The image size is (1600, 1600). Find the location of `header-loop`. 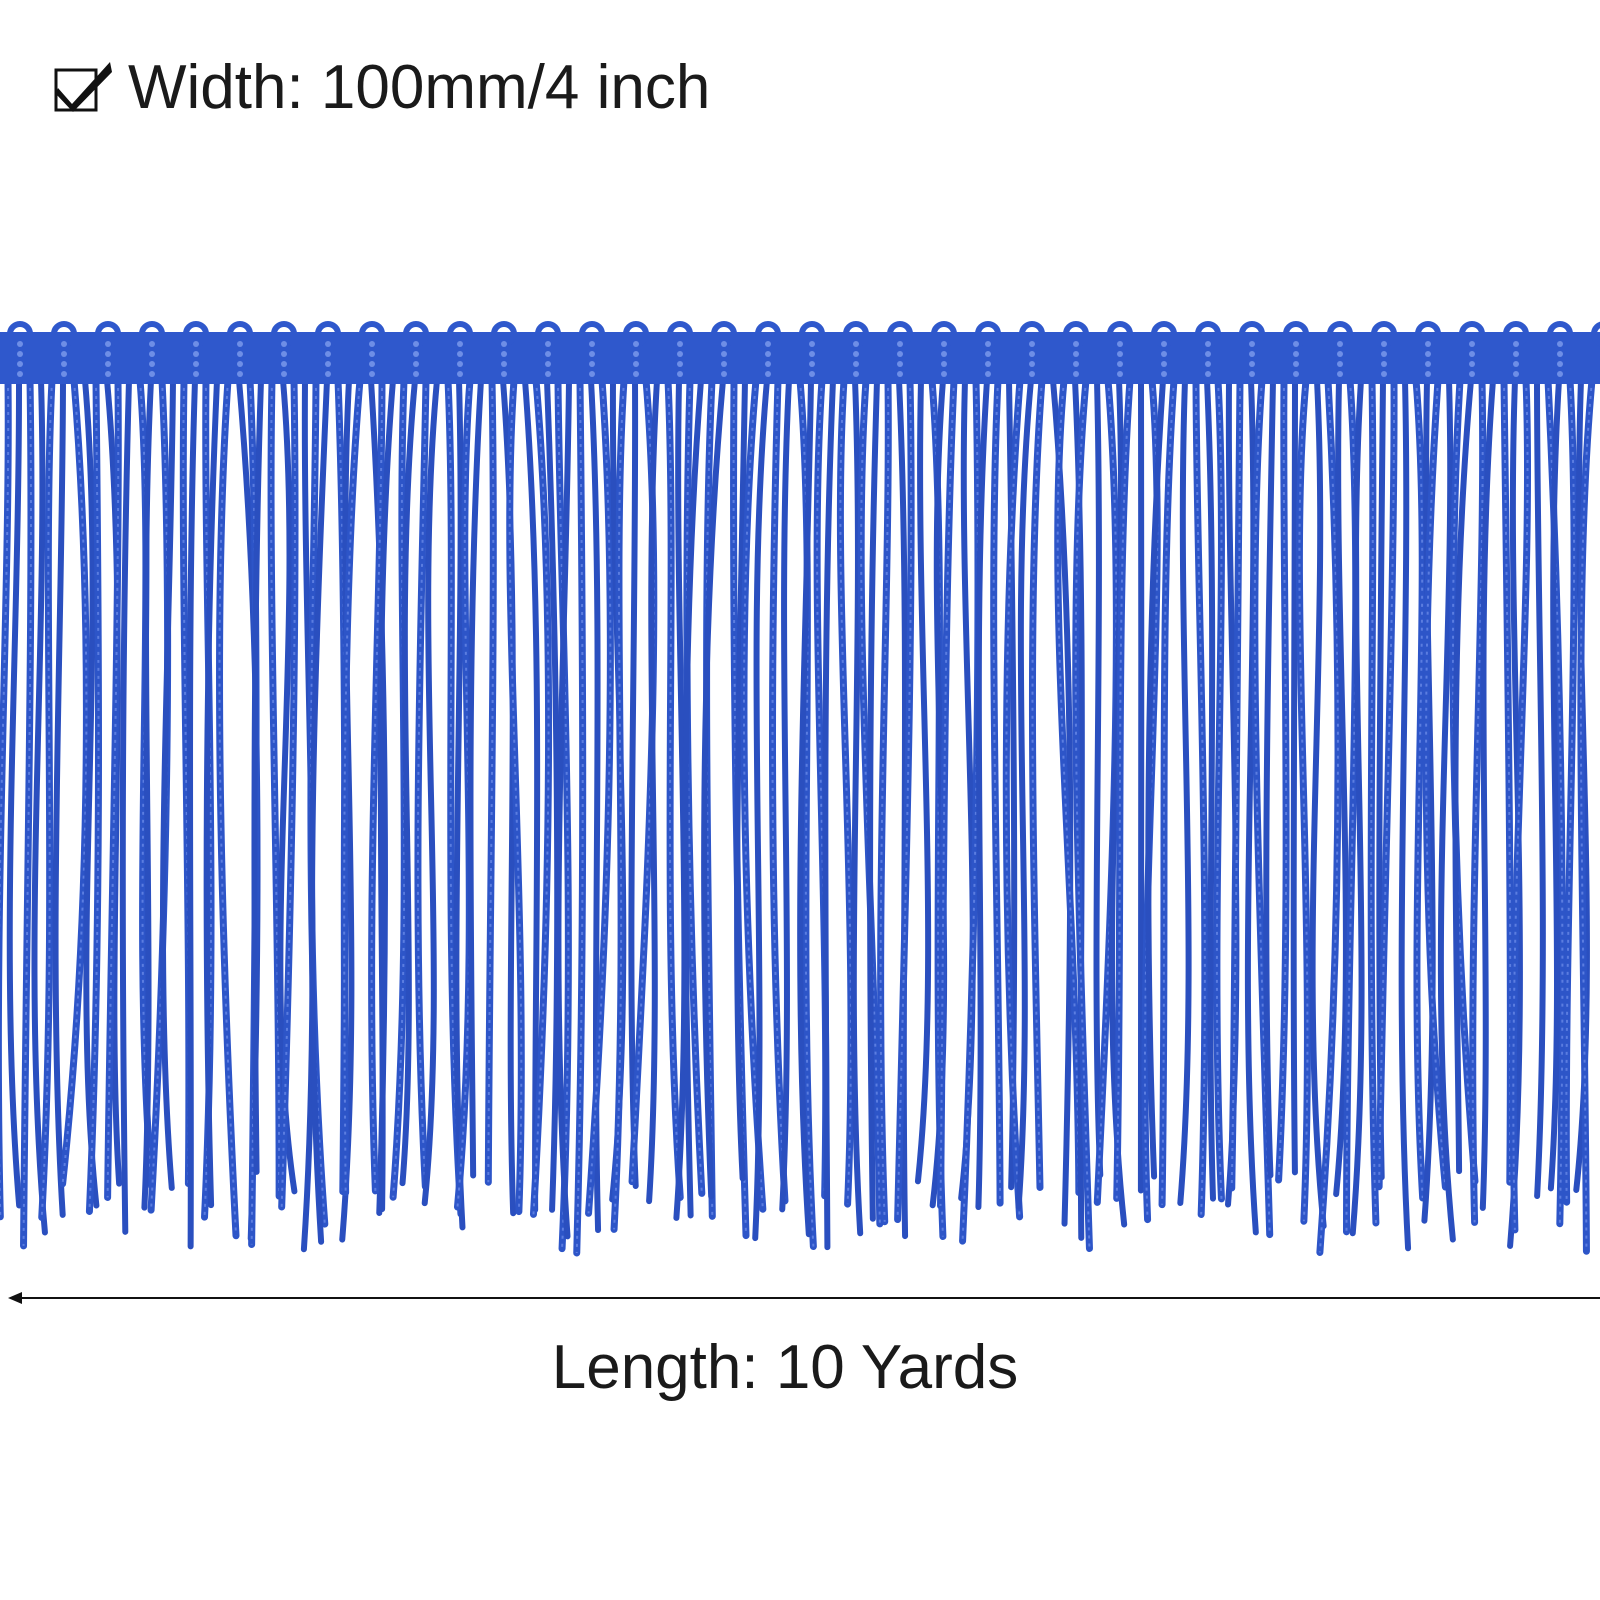

header-loop is located at coordinates (1595, 334).